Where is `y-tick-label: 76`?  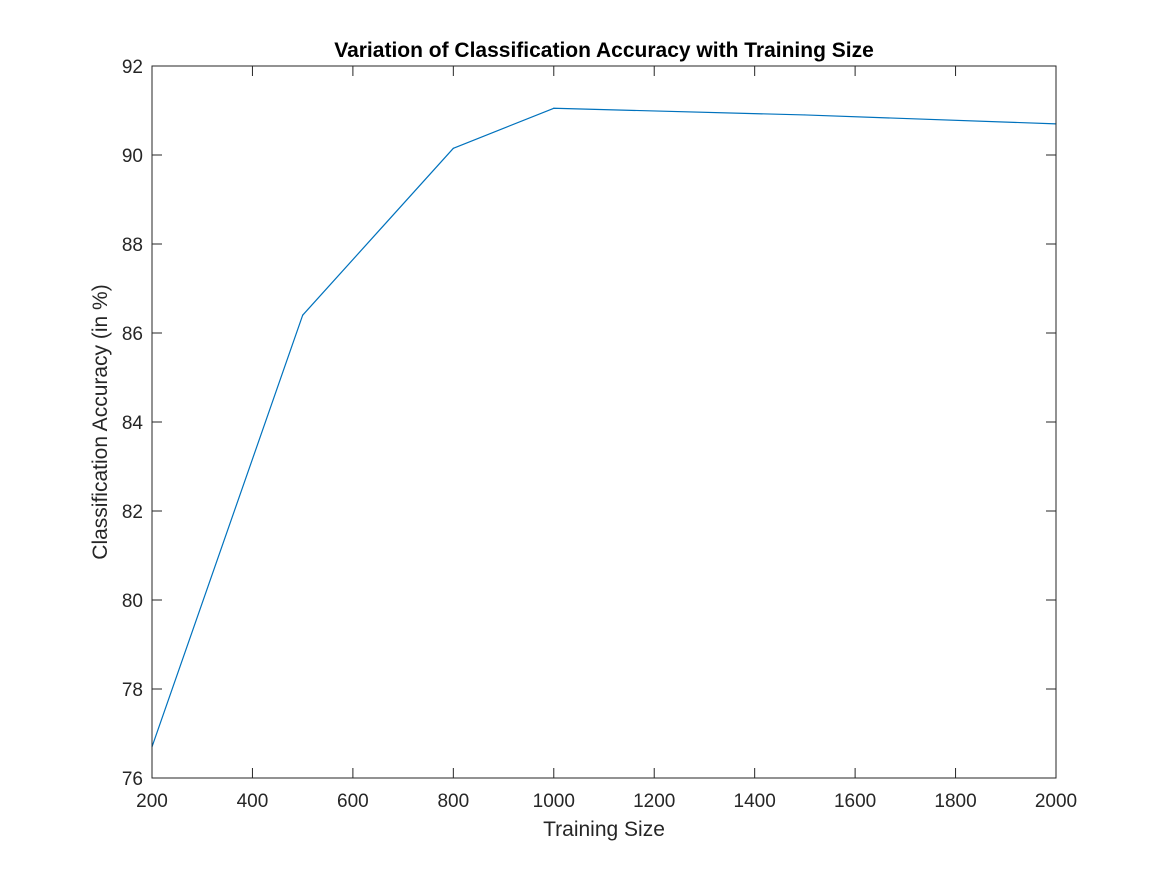
y-tick-label: 76 is located at coordinates (132, 779).